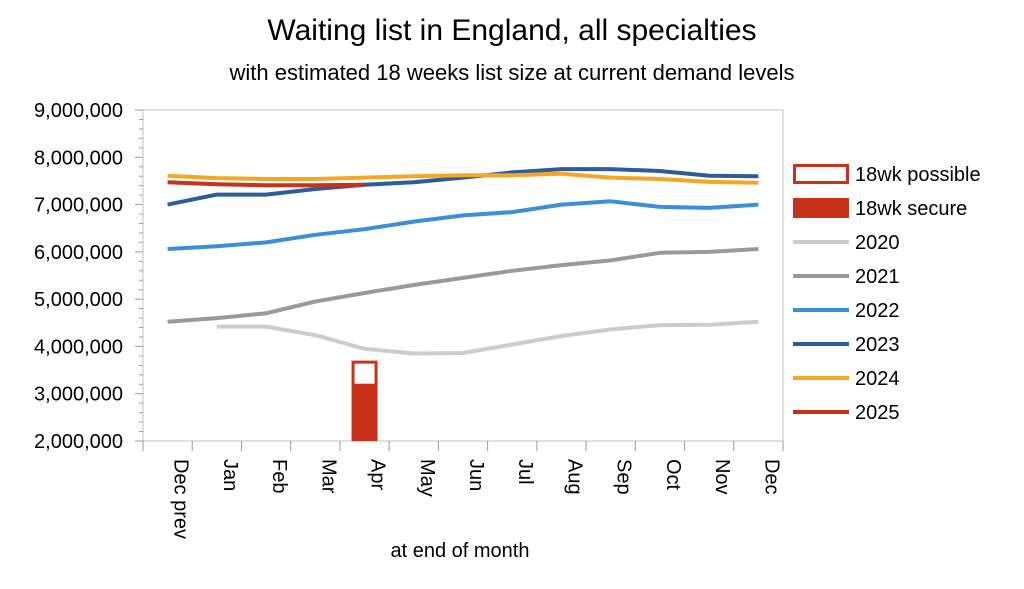 The height and width of the screenshot is (589, 1024). Describe the element at coordinates (877, 413) in the screenshot. I see `legend-label: 2025` at that location.